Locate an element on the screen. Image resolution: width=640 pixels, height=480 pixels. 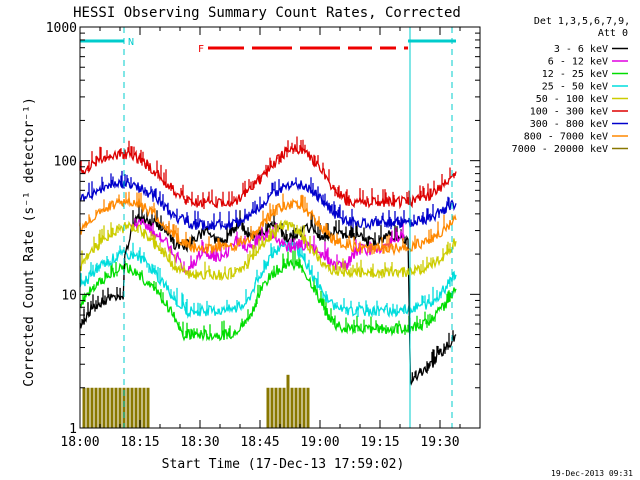
legend-header: Det 1,3,5,6,7,9, is located at coordinates (582, 21).